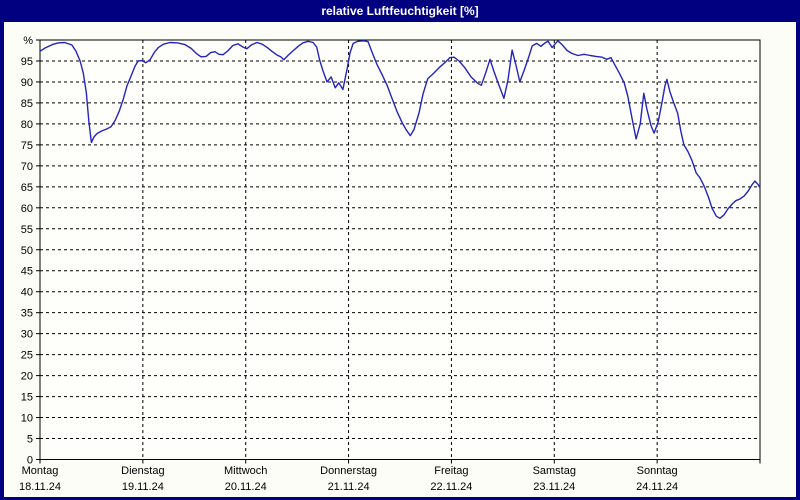 This screenshot has height=500, width=800. I want to click on title-bar: relative Luftfeuchtigkeit [%], so click(400, 11).